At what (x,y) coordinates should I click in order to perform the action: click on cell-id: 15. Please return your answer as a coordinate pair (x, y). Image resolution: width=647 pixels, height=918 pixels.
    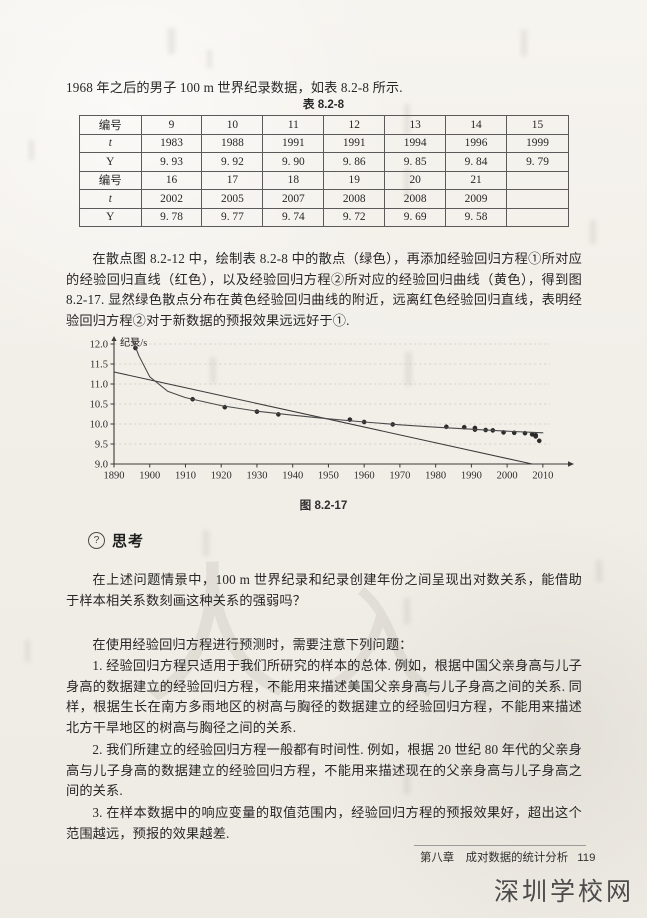
    Looking at the image, I should click on (537, 125).